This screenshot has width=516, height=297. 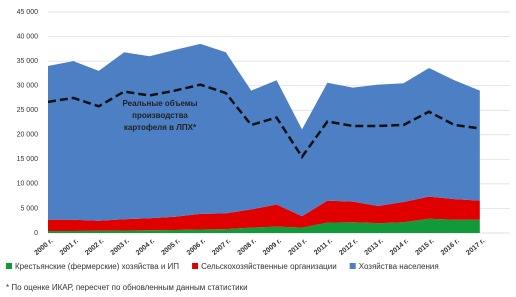 I want to click on x-tick-label: 2014 г., so click(x=399, y=247).